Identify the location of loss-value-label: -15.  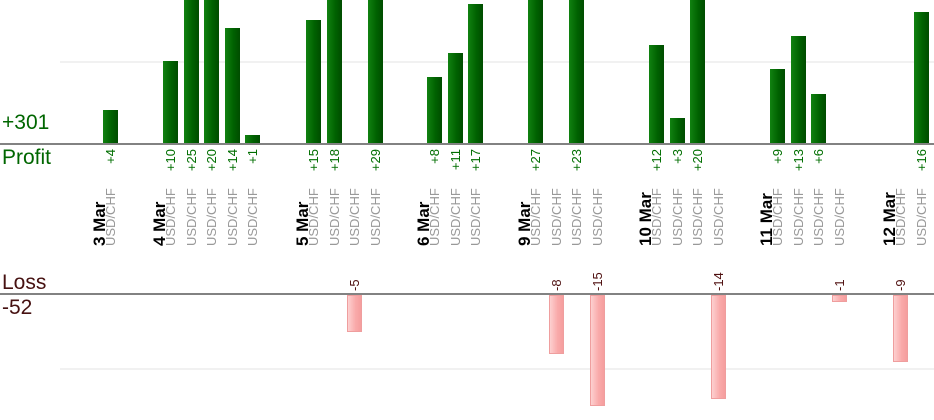
(597, 281).